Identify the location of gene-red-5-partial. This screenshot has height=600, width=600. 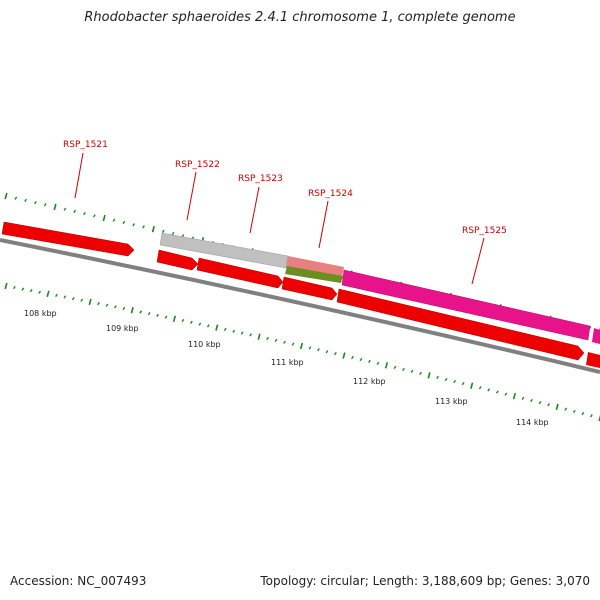
(593, 360).